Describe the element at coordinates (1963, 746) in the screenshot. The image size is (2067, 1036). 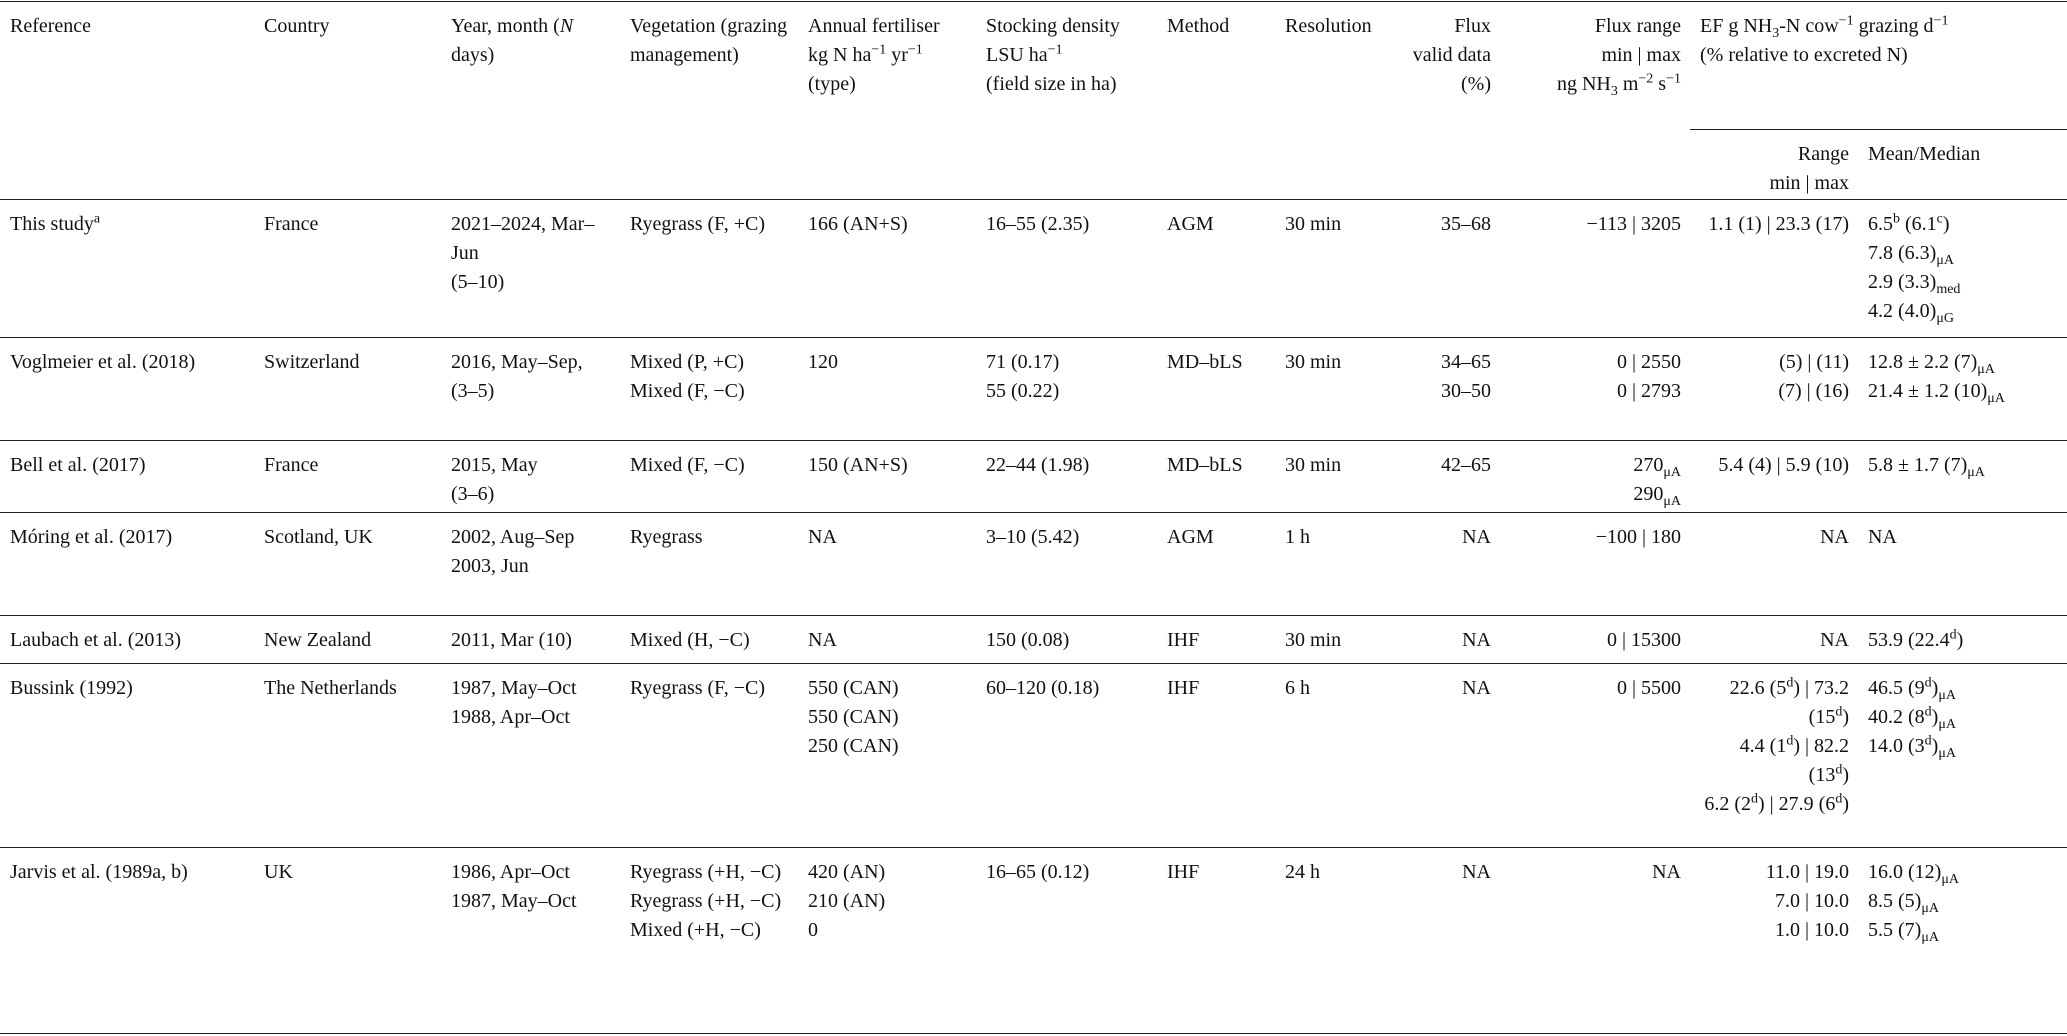
I see `cell-line: 14.0 (3d)μA` at that location.